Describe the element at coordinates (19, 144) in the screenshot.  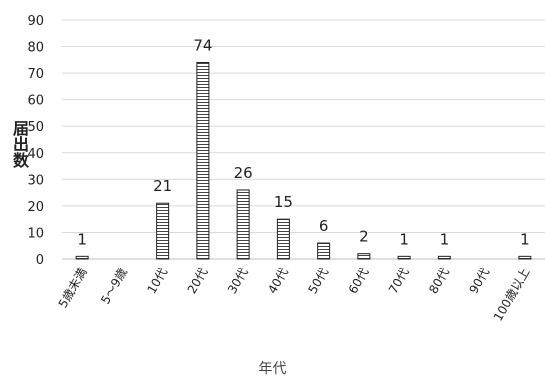
I see `y-axis-title: 届出数` at that location.